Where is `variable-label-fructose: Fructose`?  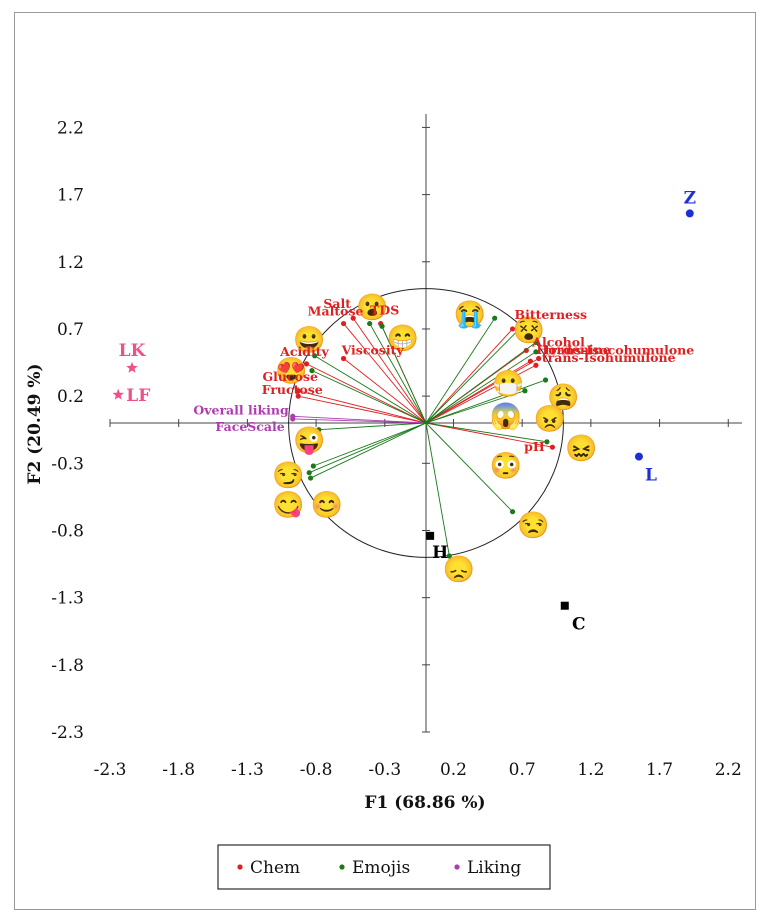 variable-label-fructose: Fructose is located at coordinates (292, 389).